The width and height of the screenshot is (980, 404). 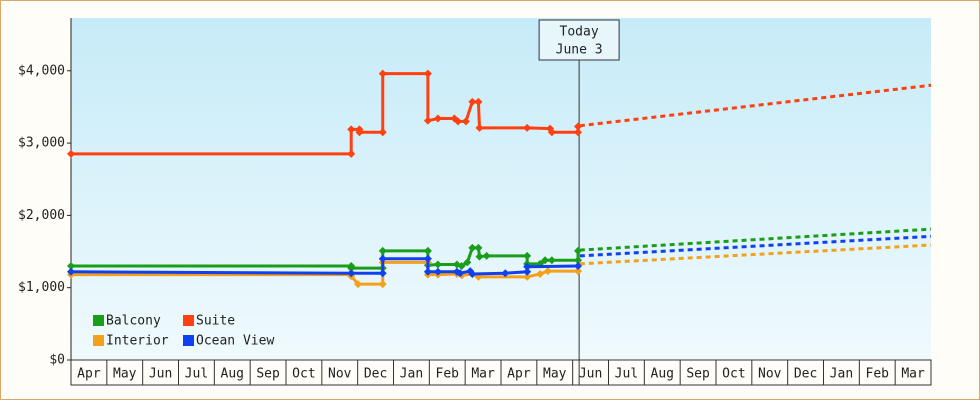 I want to click on today-box, so click(x=579, y=40).